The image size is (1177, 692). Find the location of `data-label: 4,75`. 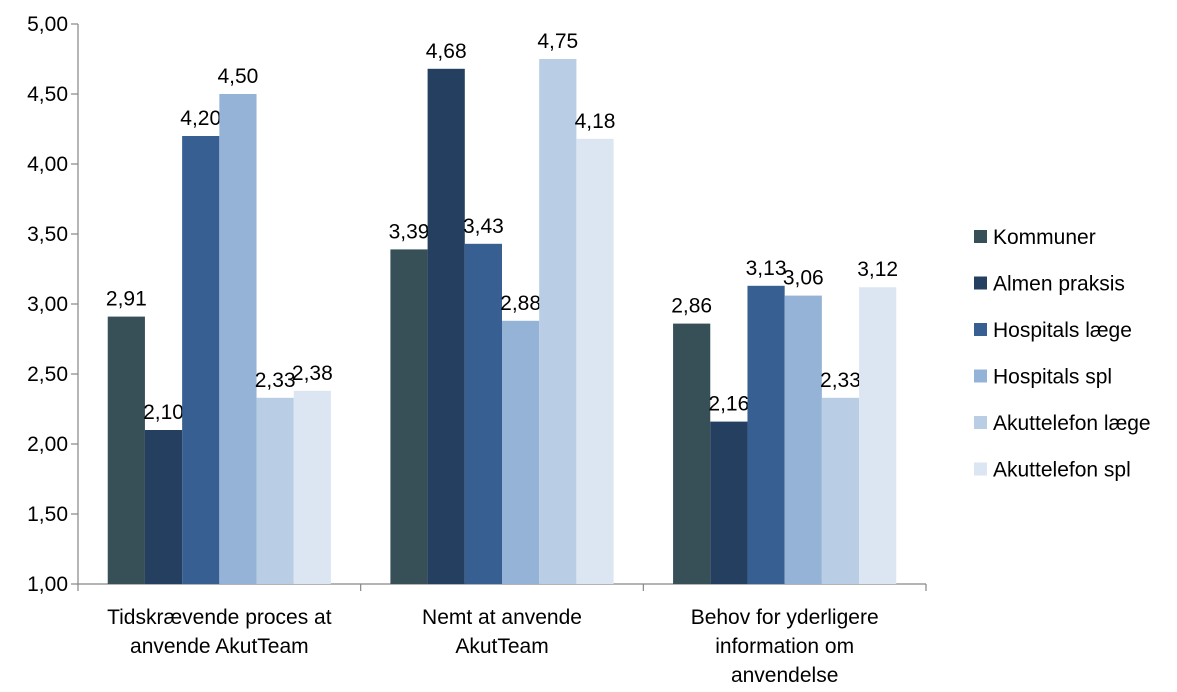

data-label: 4,75 is located at coordinates (557, 41).